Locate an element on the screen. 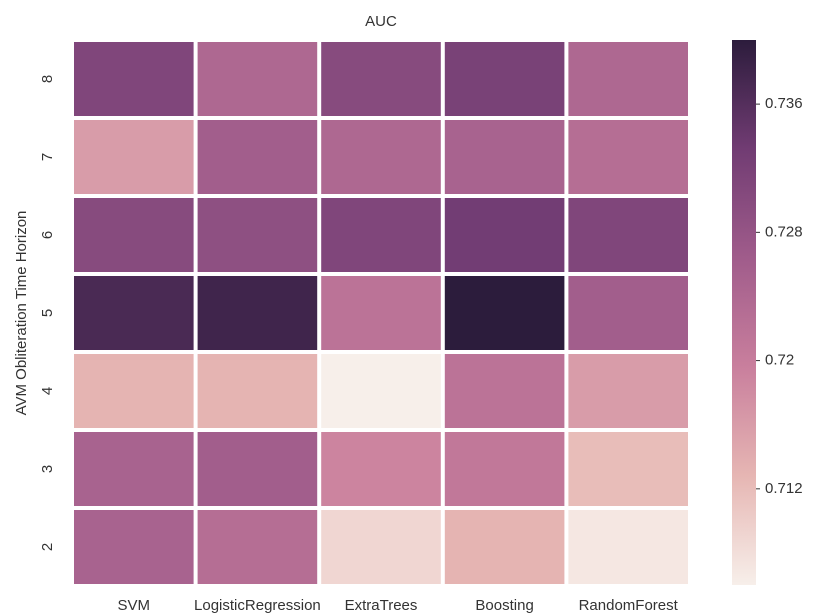 The image size is (813, 616). chart-title: AUC is located at coordinates (381, 21).